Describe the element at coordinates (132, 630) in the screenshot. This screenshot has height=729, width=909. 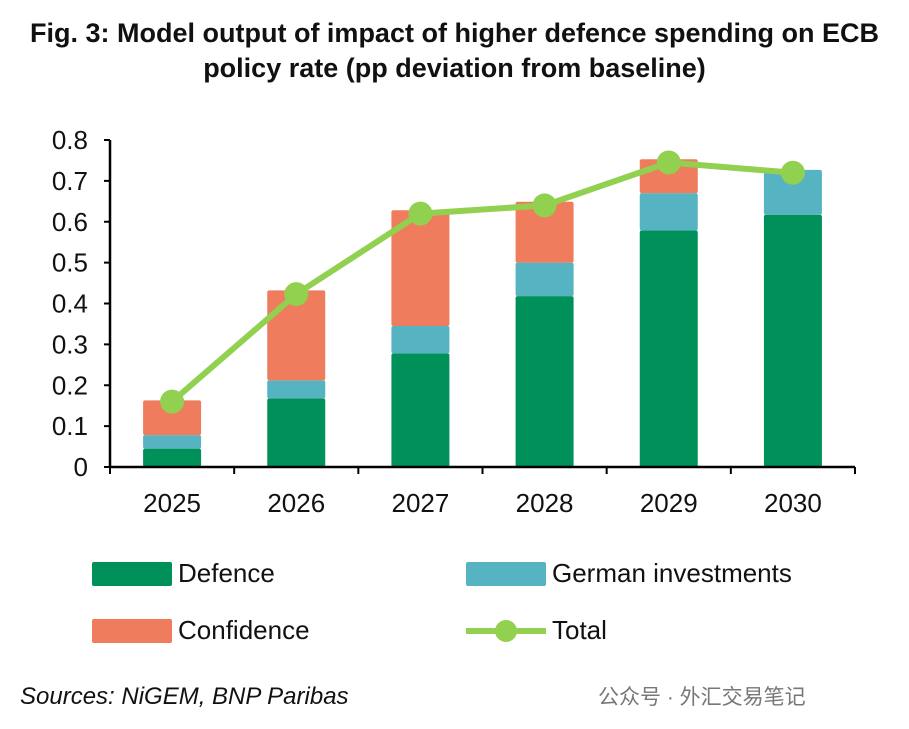
I see `legend-swatch-confidence` at that location.